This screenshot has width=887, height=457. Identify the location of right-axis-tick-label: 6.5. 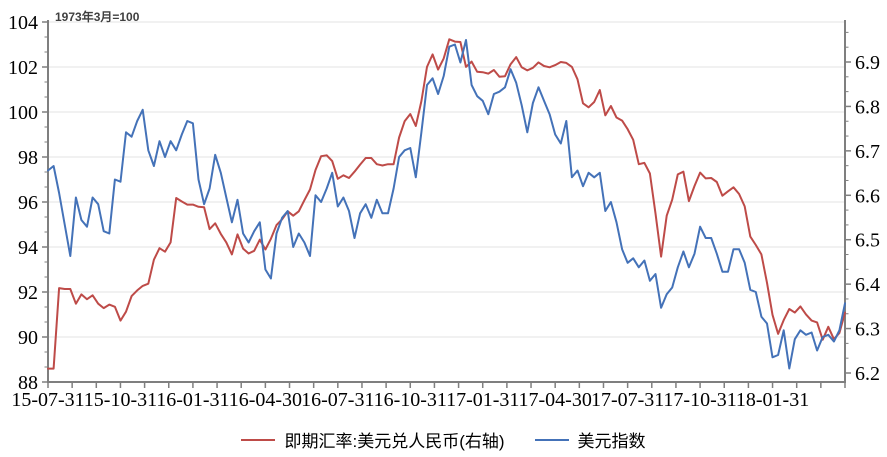
(867, 241).